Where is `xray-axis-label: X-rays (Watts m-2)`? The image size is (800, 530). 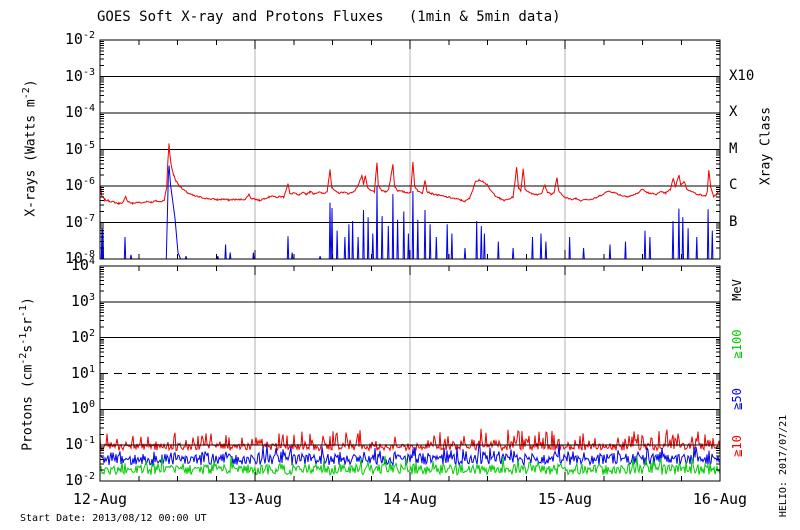
xray-axis-label: X-rays (Watts m-2) is located at coordinates (30, 148).